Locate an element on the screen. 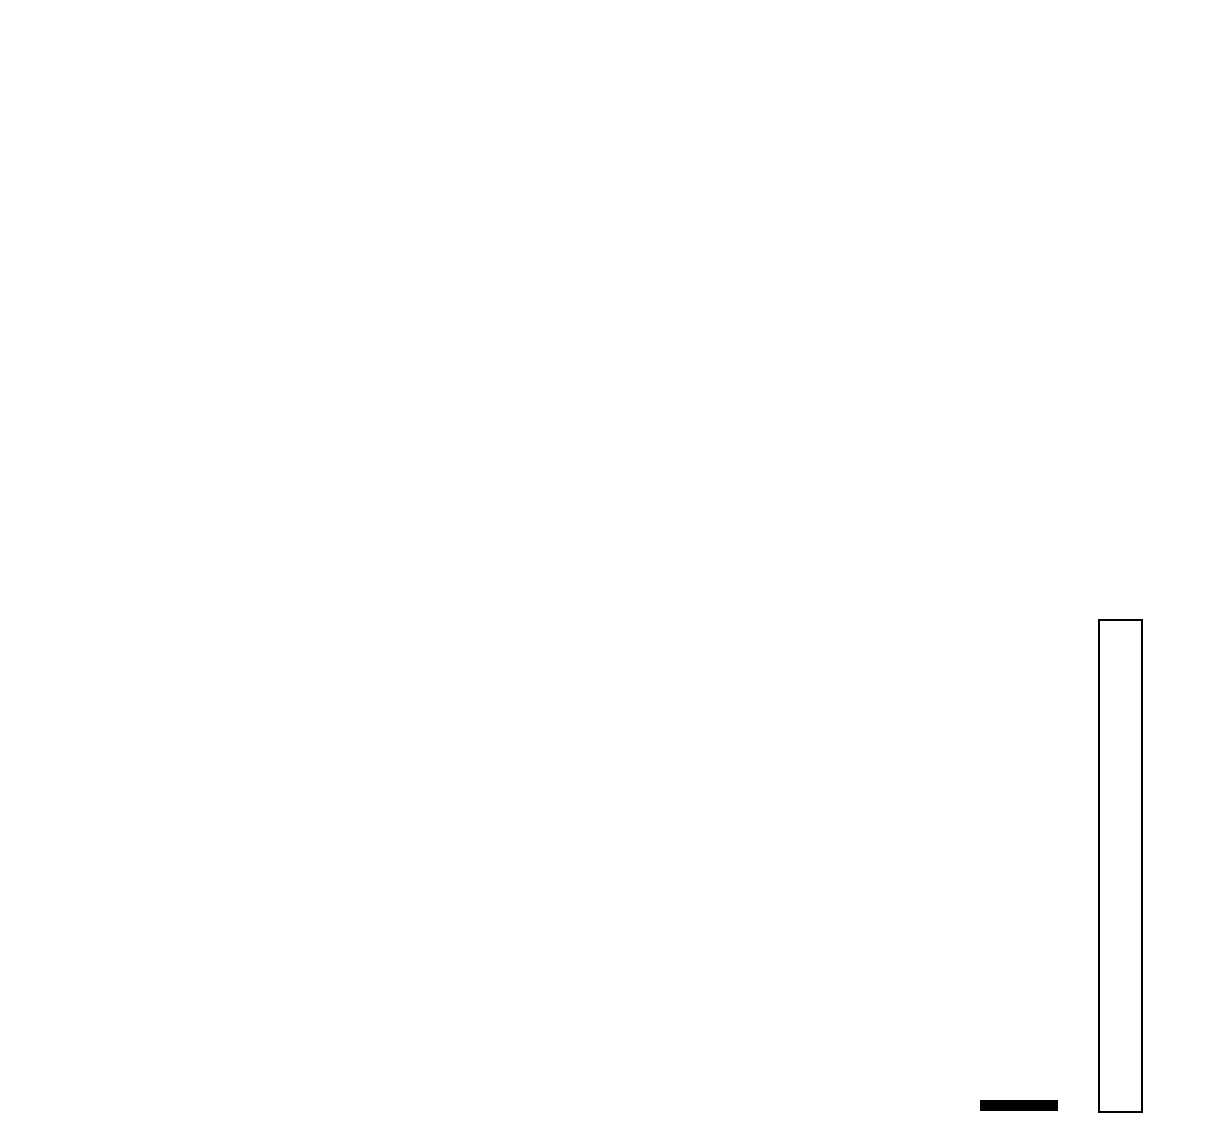 This screenshot has width=1213, height=1130. legend-items-after-c is located at coordinates (1012, 315).